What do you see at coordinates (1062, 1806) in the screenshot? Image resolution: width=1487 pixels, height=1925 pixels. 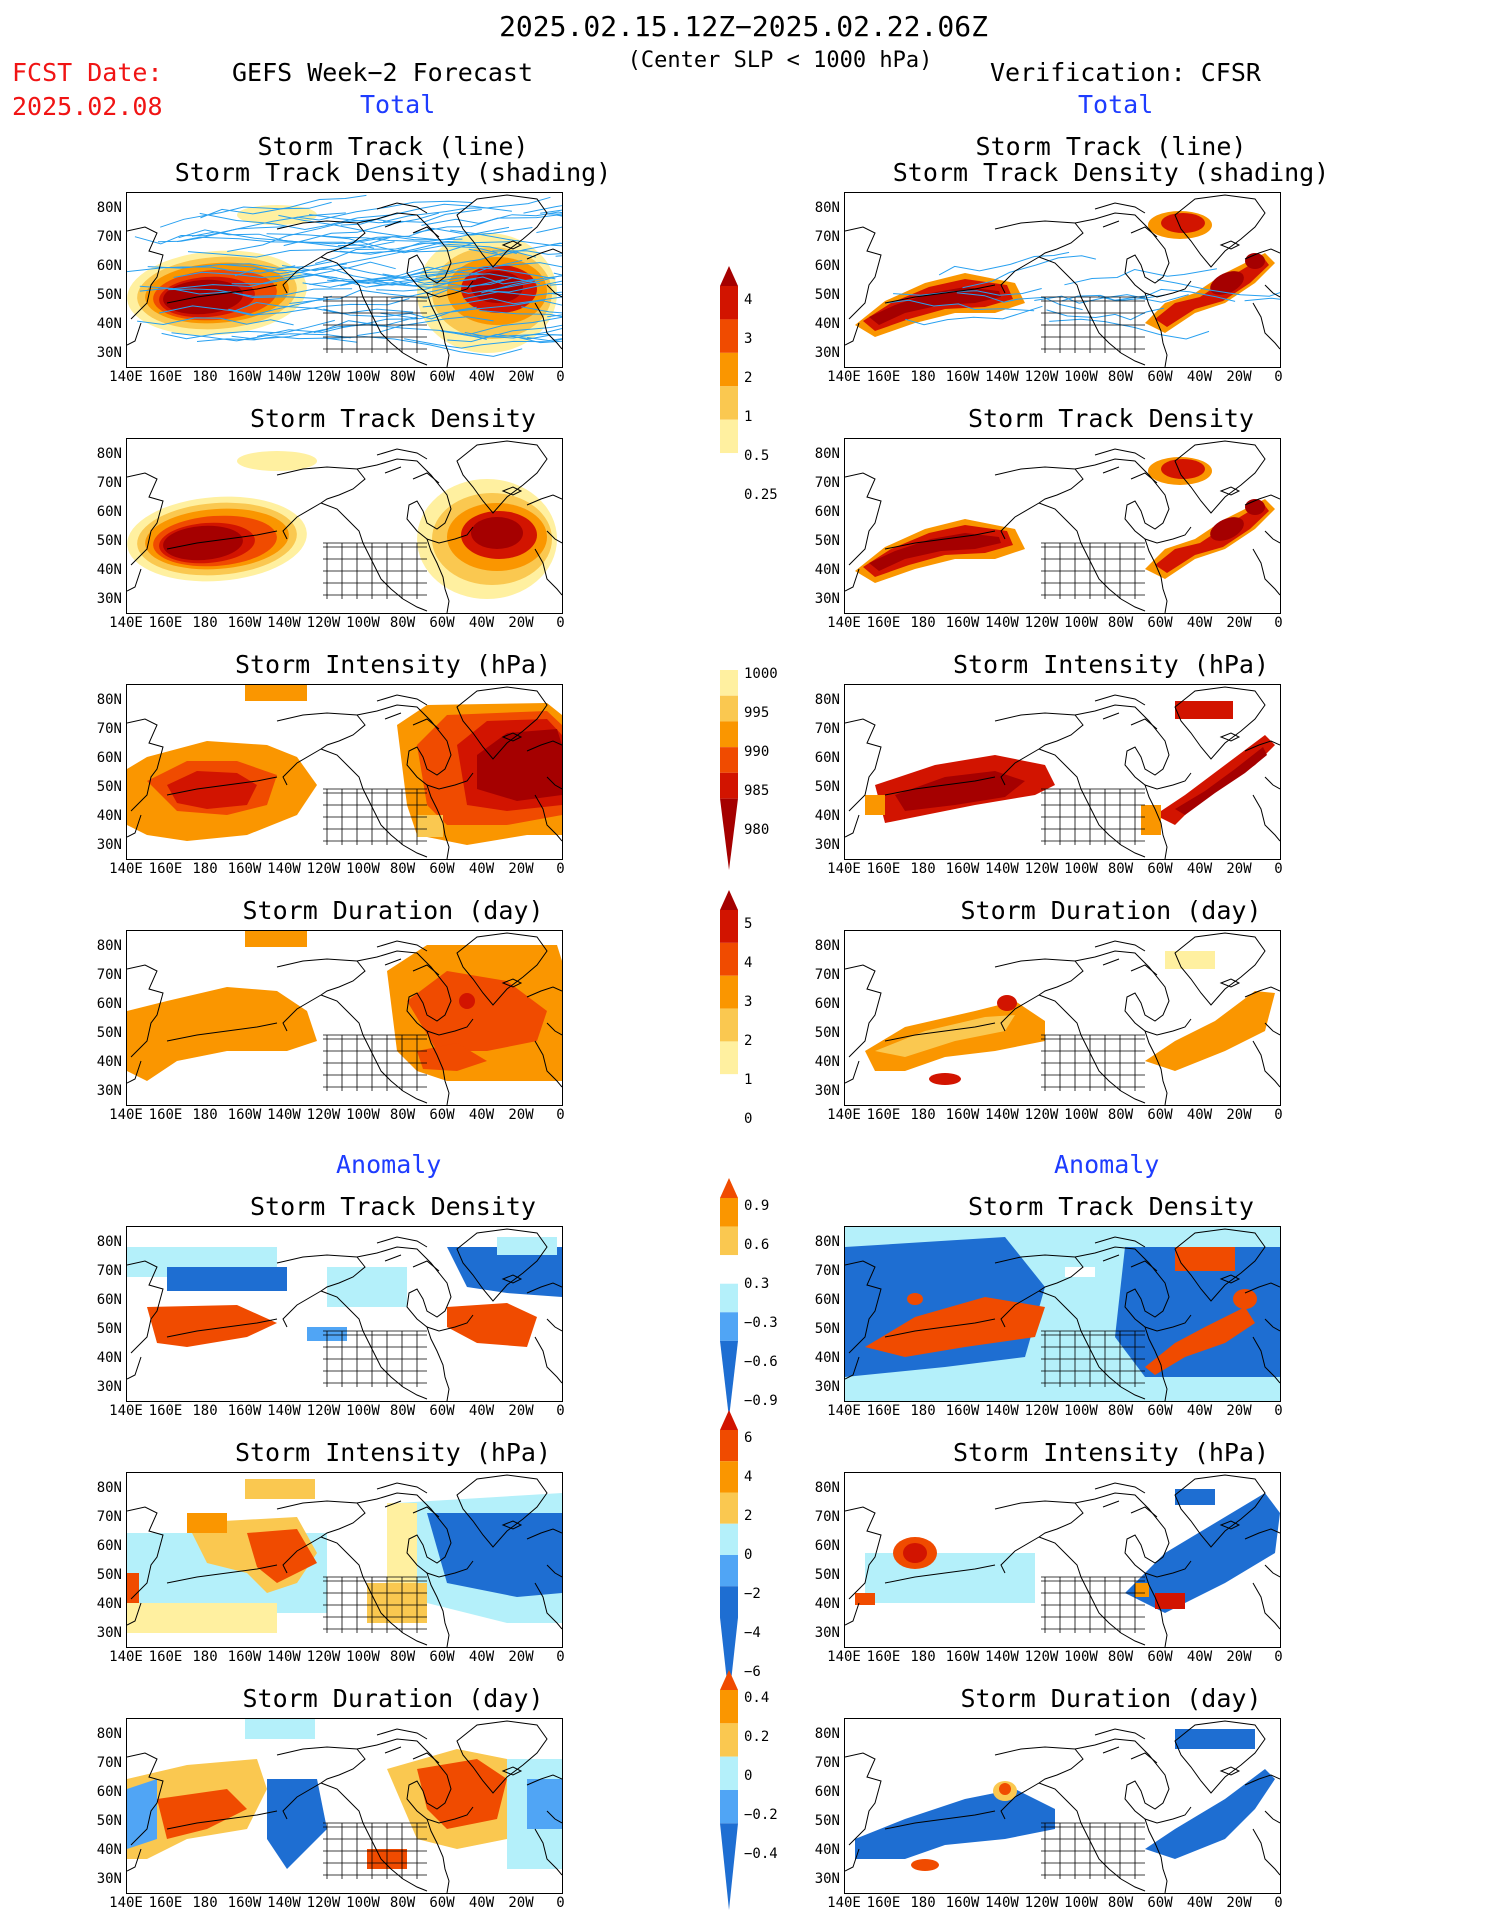 I see `cfsr-anomaly-duration-panel` at bounding box center [1062, 1806].